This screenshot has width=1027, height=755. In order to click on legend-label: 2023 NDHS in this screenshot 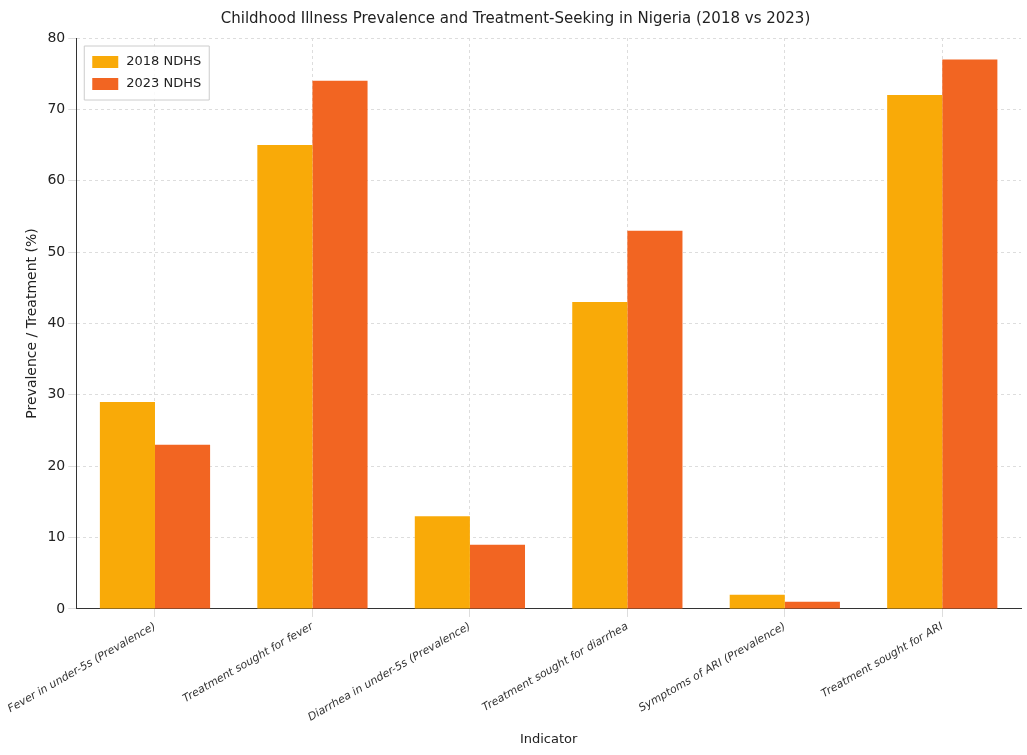, I will do `click(164, 83)`.